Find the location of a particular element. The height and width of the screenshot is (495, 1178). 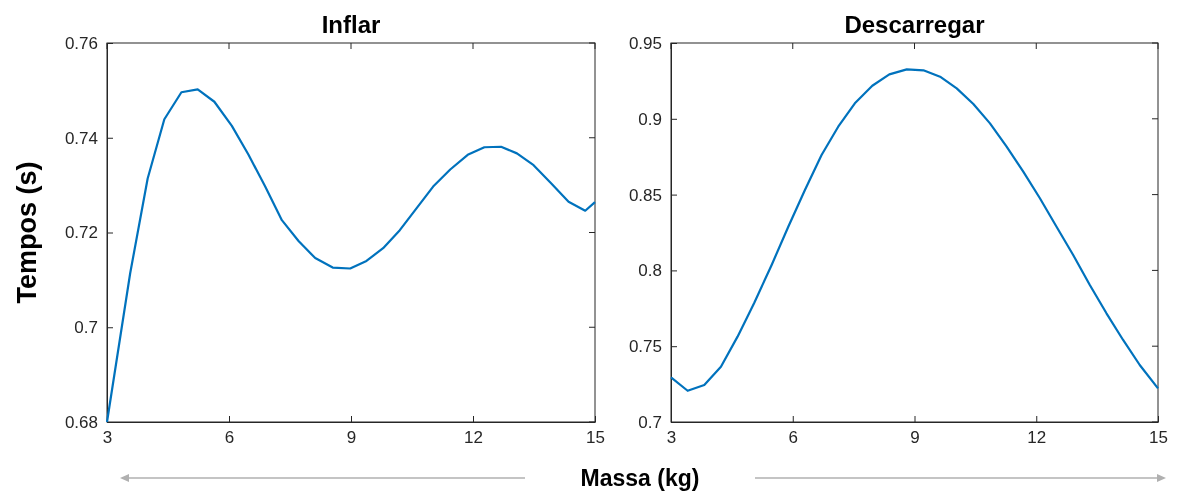

y-tick-label: 0.85 is located at coordinates (645, 195).